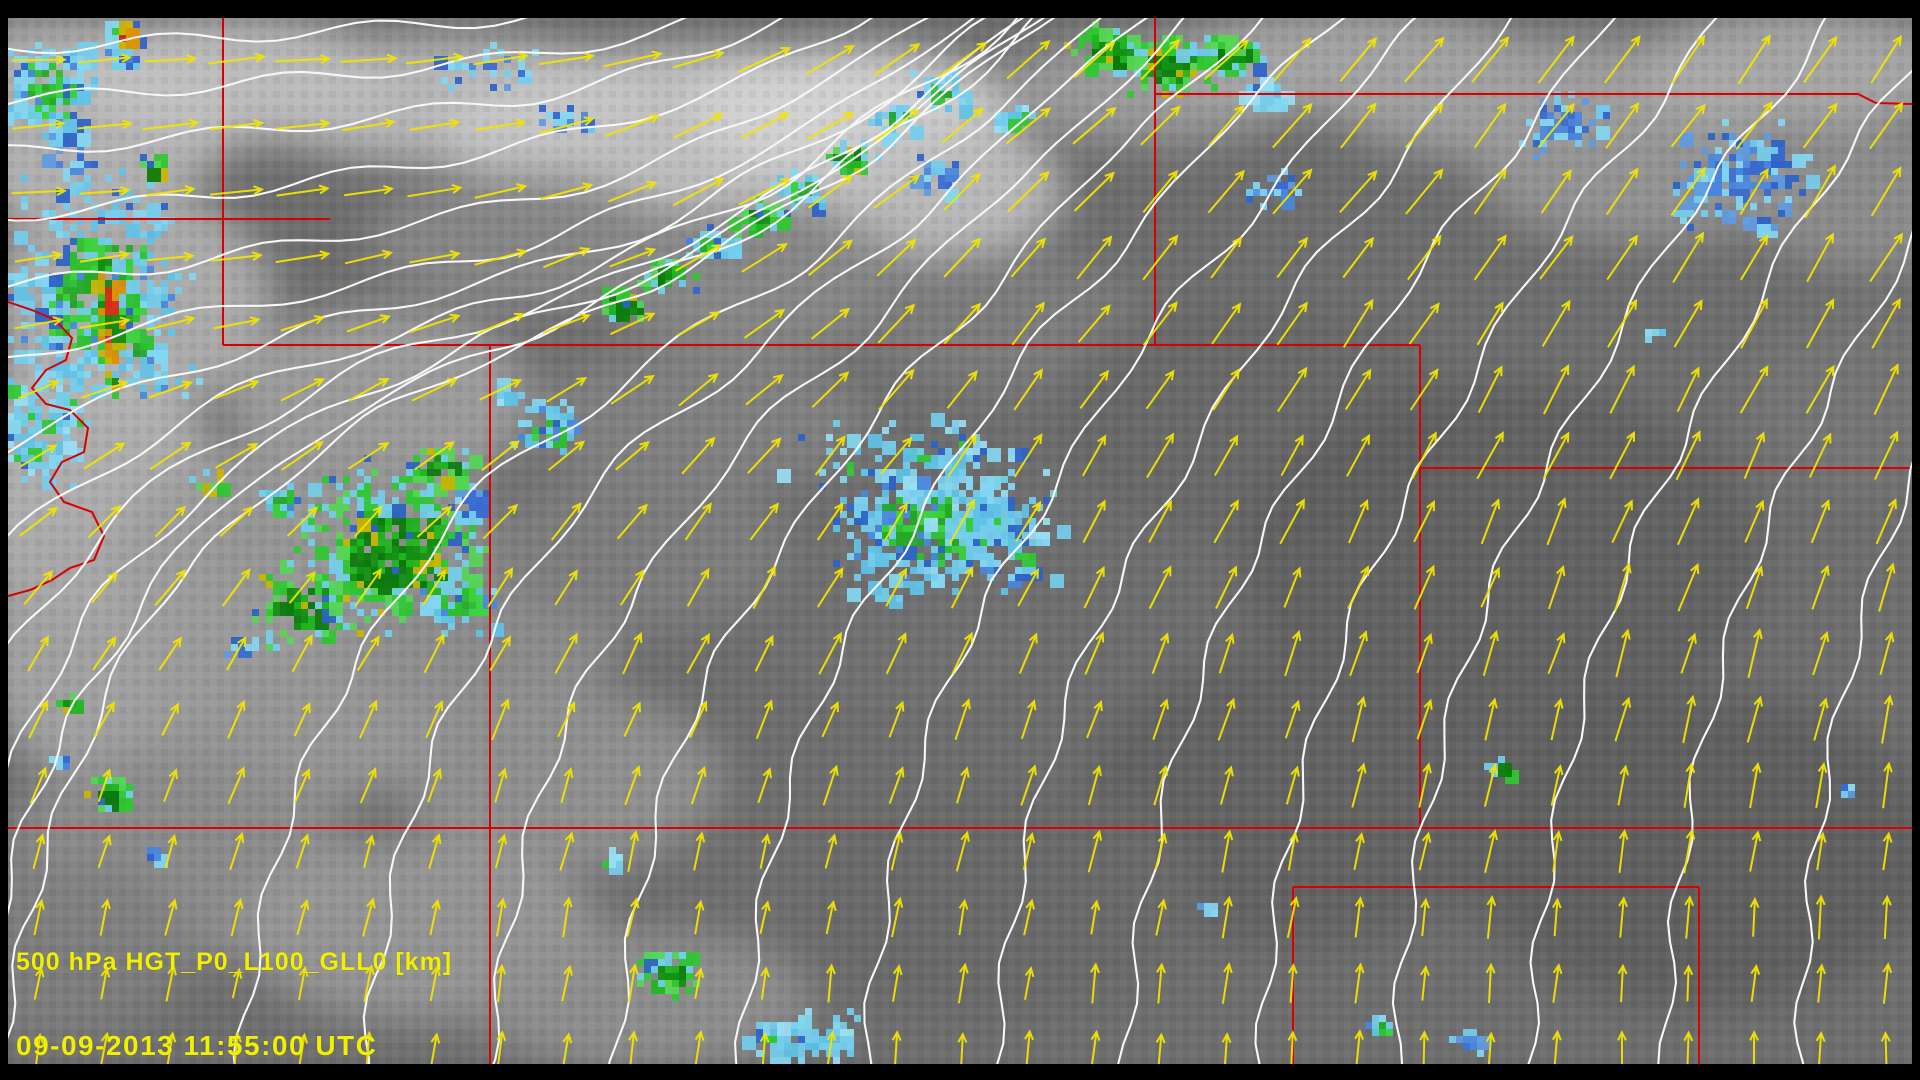 This screenshot has height=1080, width=1920. What do you see at coordinates (234, 962) in the screenshot?
I see `field-label: 500 hPa HGT_P0_L100_GLL0 [km]` at bounding box center [234, 962].